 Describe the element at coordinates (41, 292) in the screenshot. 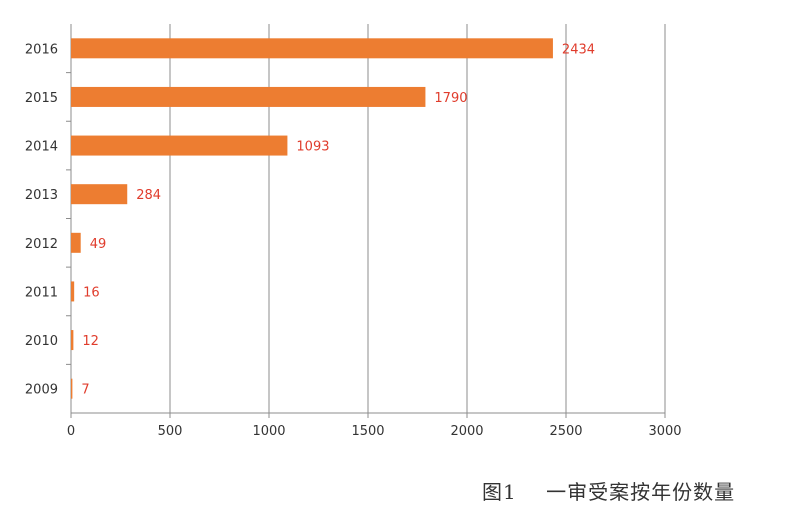

I see `category-label: 2011` at that location.